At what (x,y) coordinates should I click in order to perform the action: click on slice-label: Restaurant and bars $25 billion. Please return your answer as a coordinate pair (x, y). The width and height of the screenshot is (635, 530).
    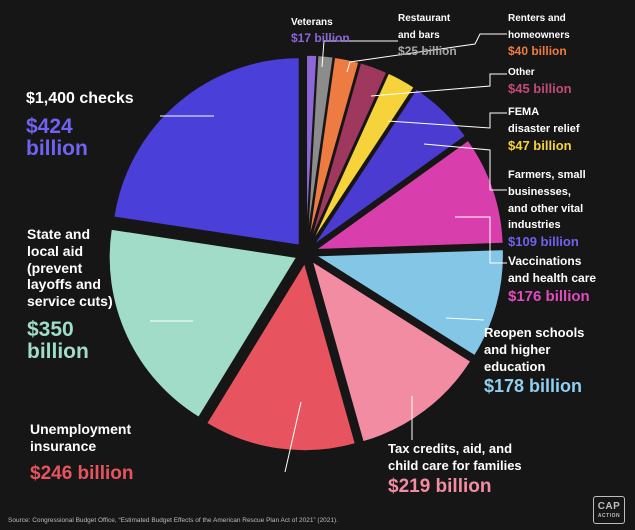
    Looking at the image, I should click on (443, 33).